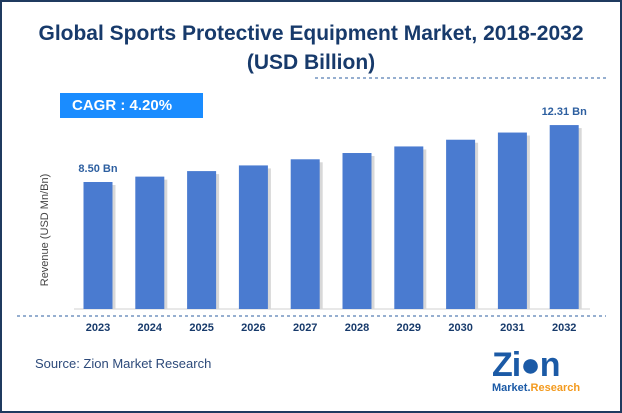  What do you see at coordinates (150, 328) in the screenshot?
I see `x-tick-label: 2024` at bounding box center [150, 328].